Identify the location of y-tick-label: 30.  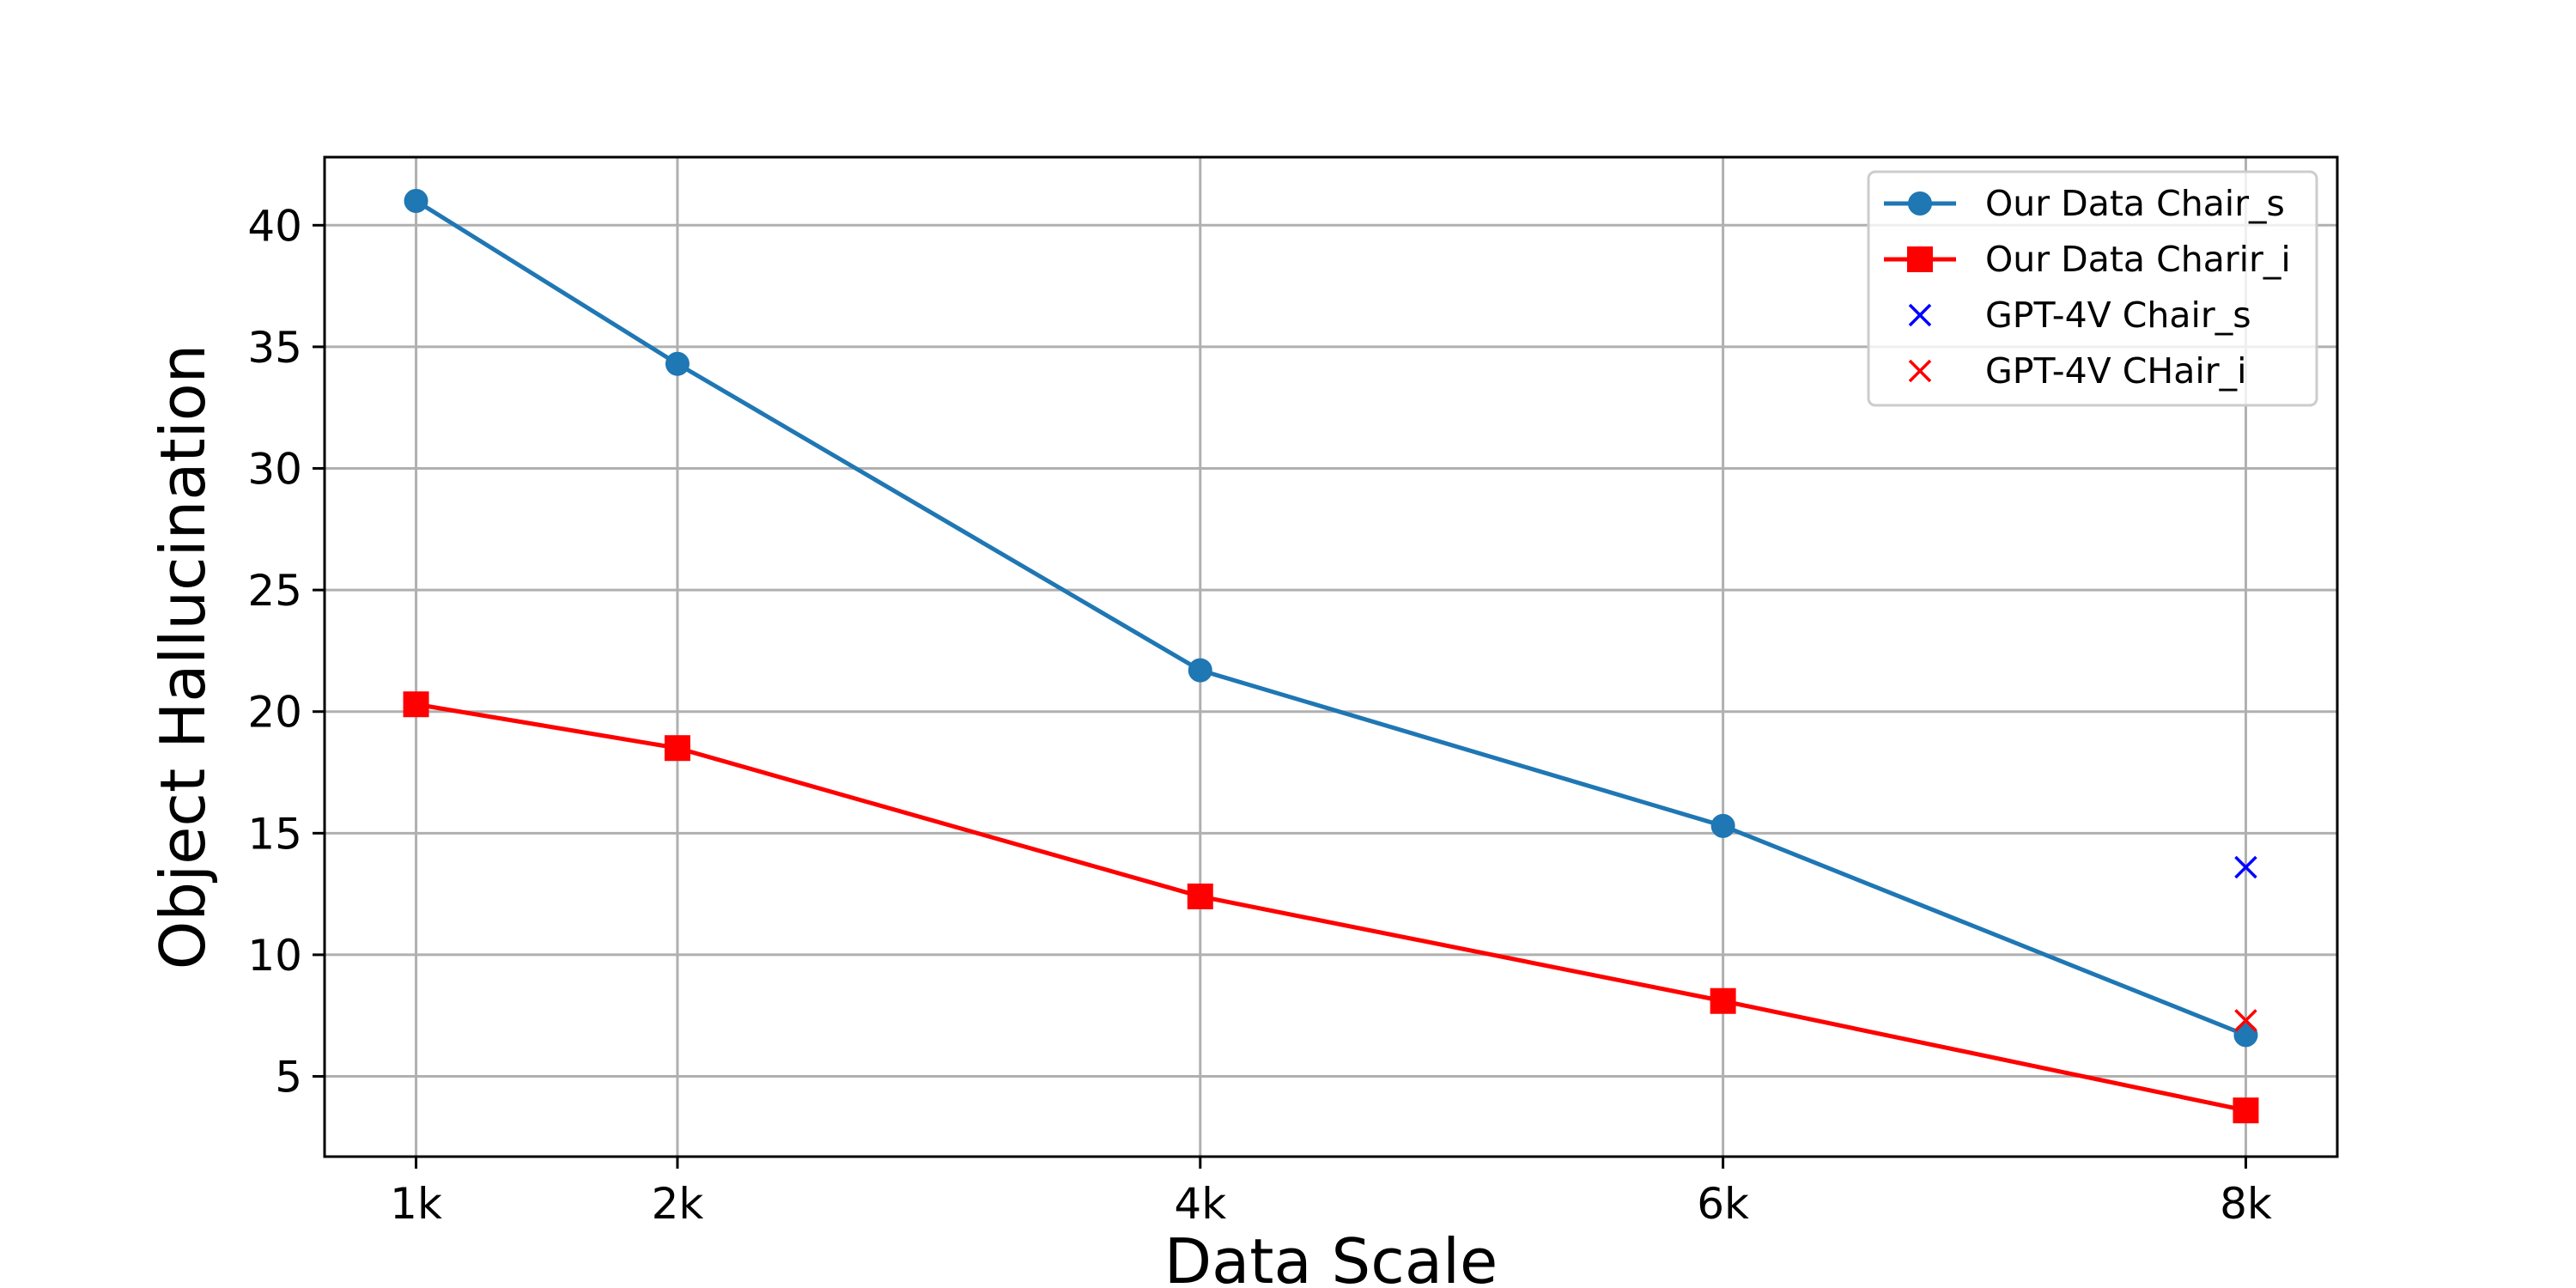
(274, 470).